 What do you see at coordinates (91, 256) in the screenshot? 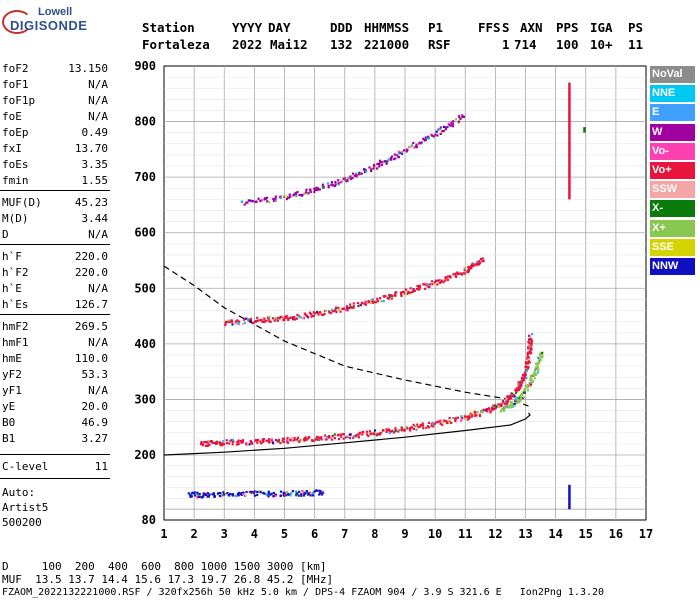
I see `param-value: 220.0` at bounding box center [91, 256].